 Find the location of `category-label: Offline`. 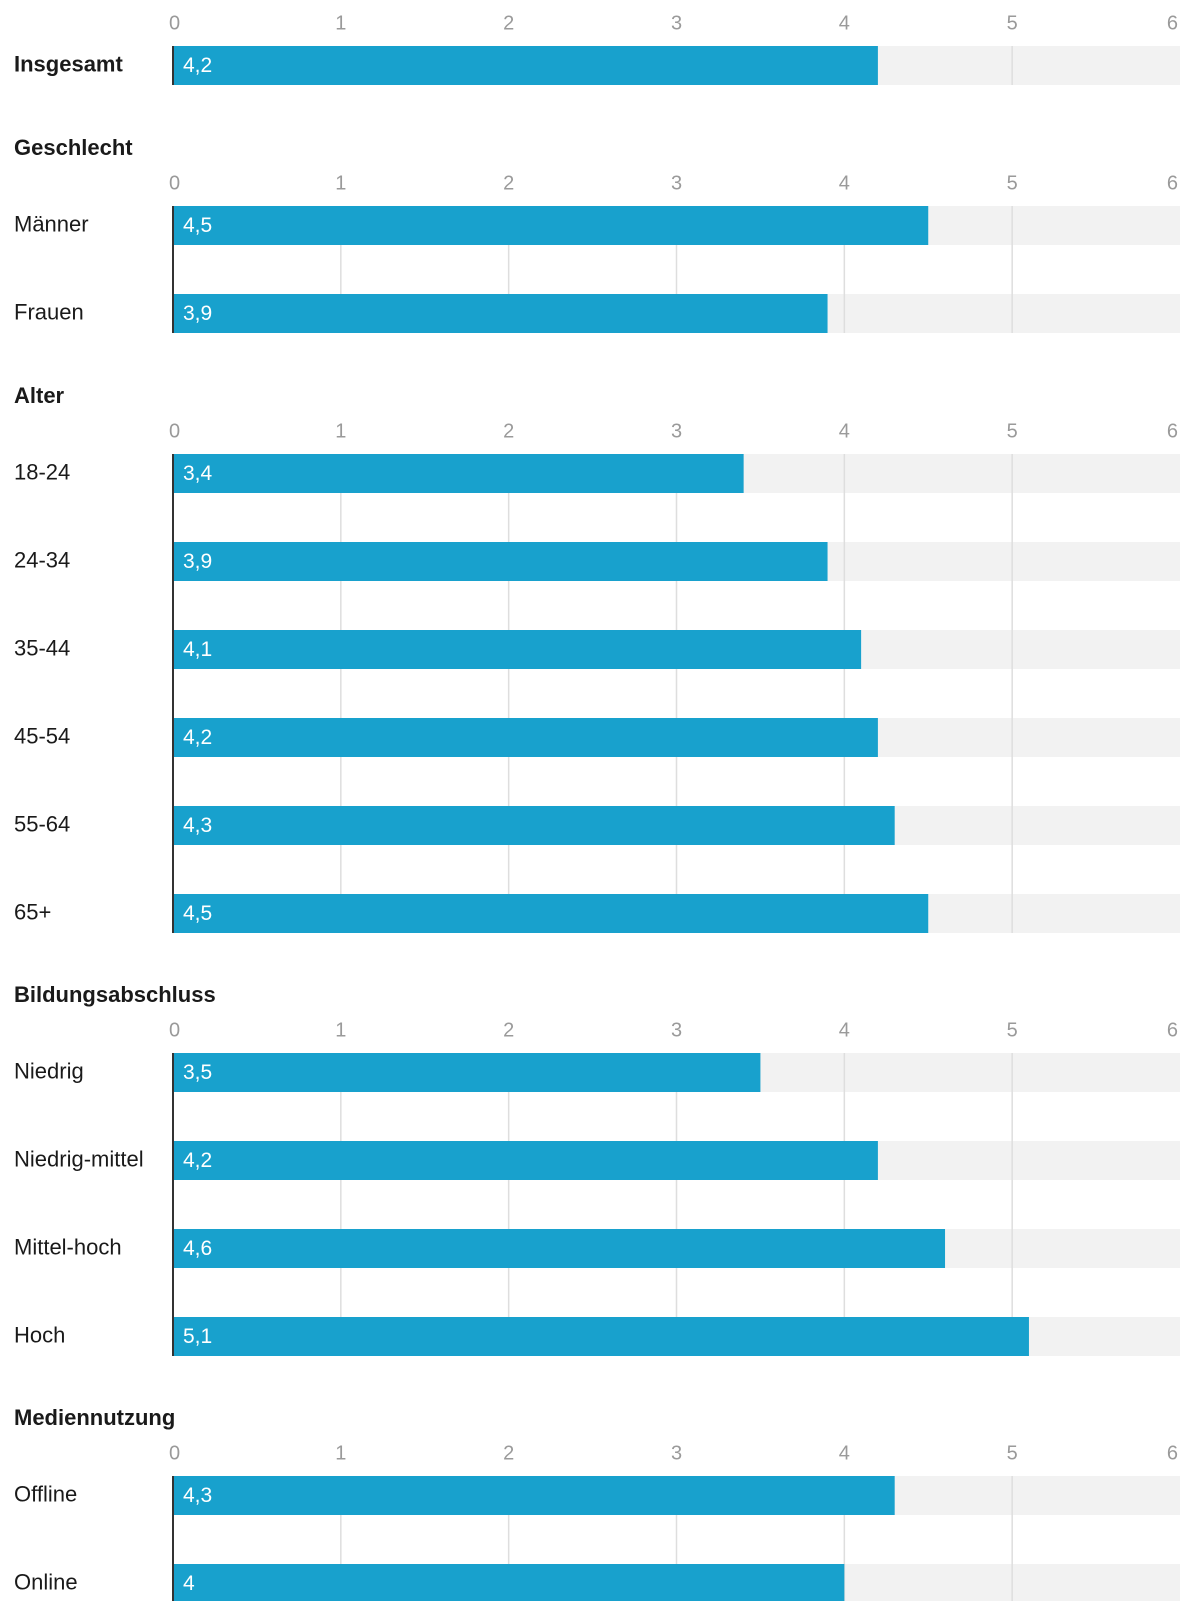

category-label: Offline is located at coordinates (45, 1493).